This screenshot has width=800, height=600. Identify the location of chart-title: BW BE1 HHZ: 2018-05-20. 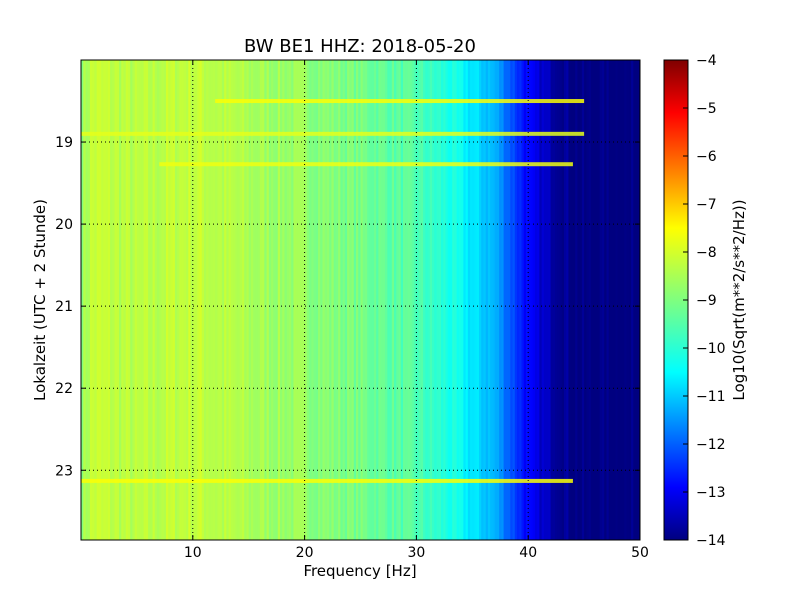
(360, 46).